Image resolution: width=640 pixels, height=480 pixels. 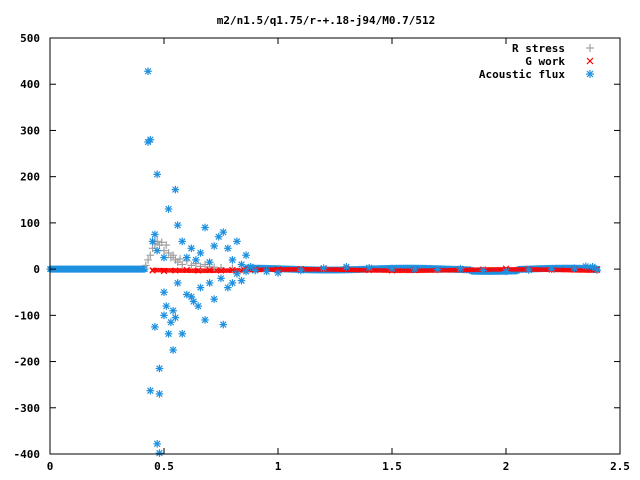 I want to click on y-tick-label: -100, so click(x=27, y=315).